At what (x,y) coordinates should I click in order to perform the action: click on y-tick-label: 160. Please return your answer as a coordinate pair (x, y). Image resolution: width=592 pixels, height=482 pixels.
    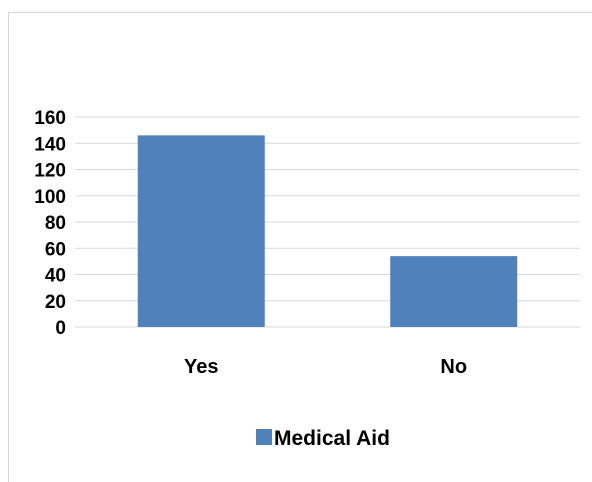
    Looking at the image, I should click on (50, 118).